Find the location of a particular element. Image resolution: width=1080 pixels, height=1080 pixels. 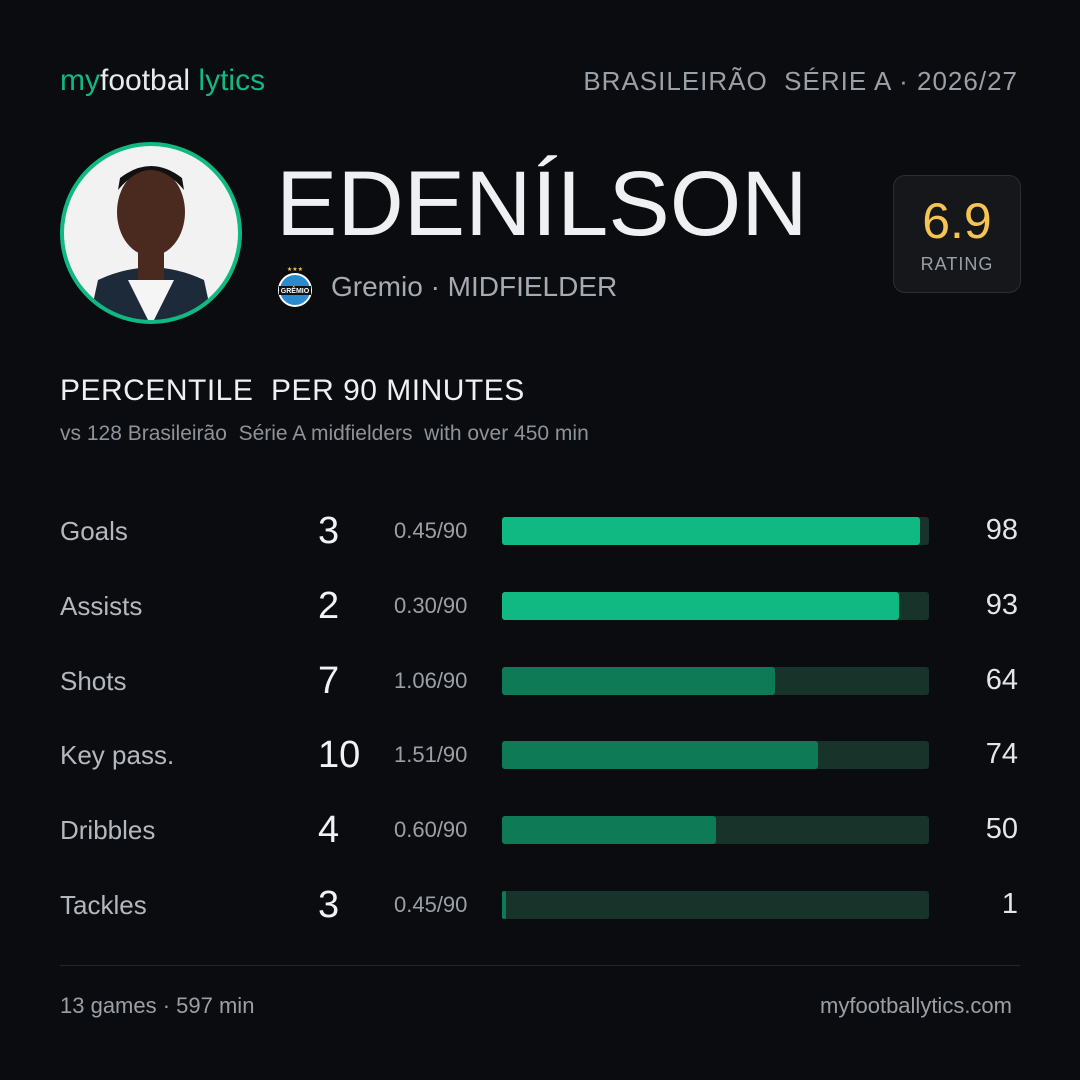

stat-label: Goals is located at coordinates (94, 531).